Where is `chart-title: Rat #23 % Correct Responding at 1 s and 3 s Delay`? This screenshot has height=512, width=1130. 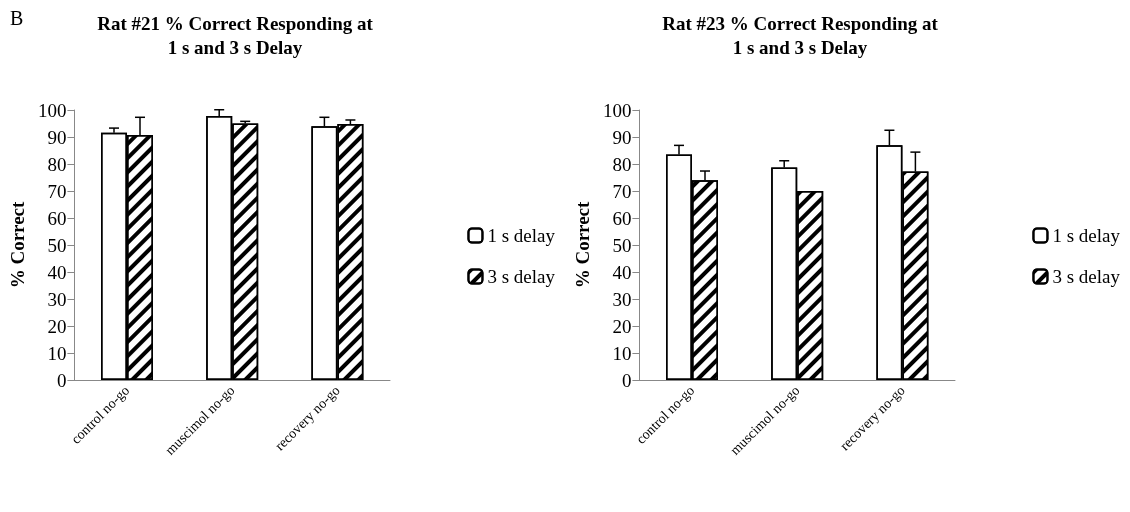
chart-title: Rat #23 % Correct Responding at 1 s and 3 s Delay is located at coordinates (800, 35).